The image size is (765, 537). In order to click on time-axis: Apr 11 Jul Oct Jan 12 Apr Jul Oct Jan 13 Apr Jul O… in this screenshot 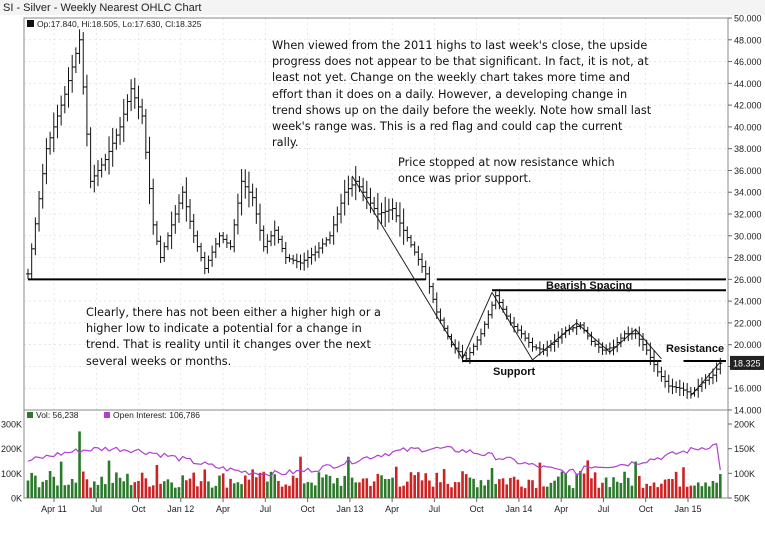, I will do `click(371, 506)`.